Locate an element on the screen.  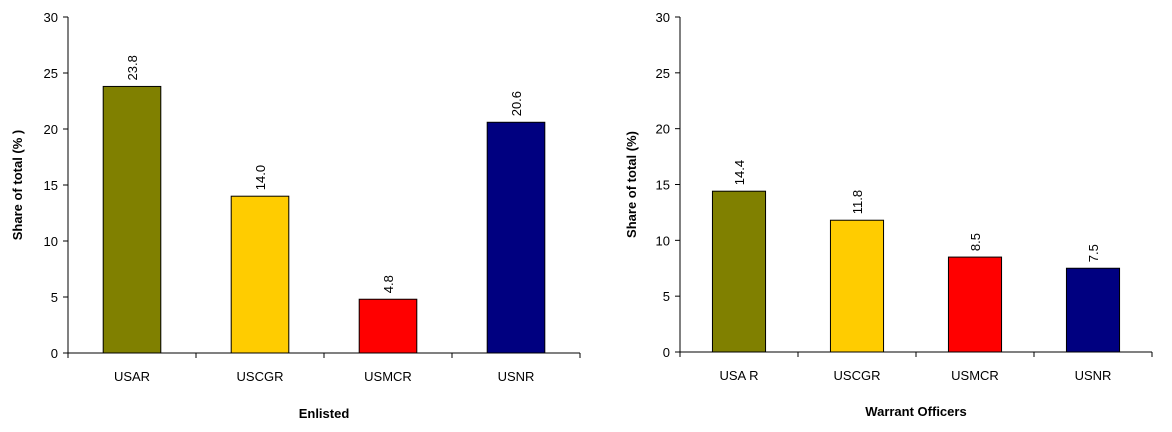
enlisted-value-label: 14.0 is located at coordinates (260, 177).